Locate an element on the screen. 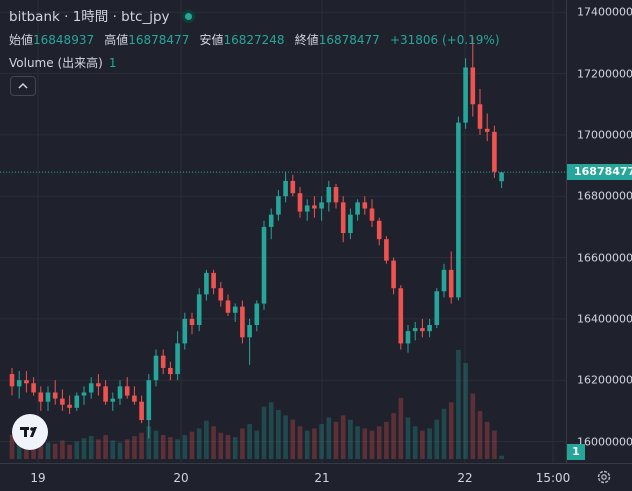 Image resolution: width=632 pixels, height=491 pixels. price-tick-label: 16600000 is located at coordinates (604, 258).